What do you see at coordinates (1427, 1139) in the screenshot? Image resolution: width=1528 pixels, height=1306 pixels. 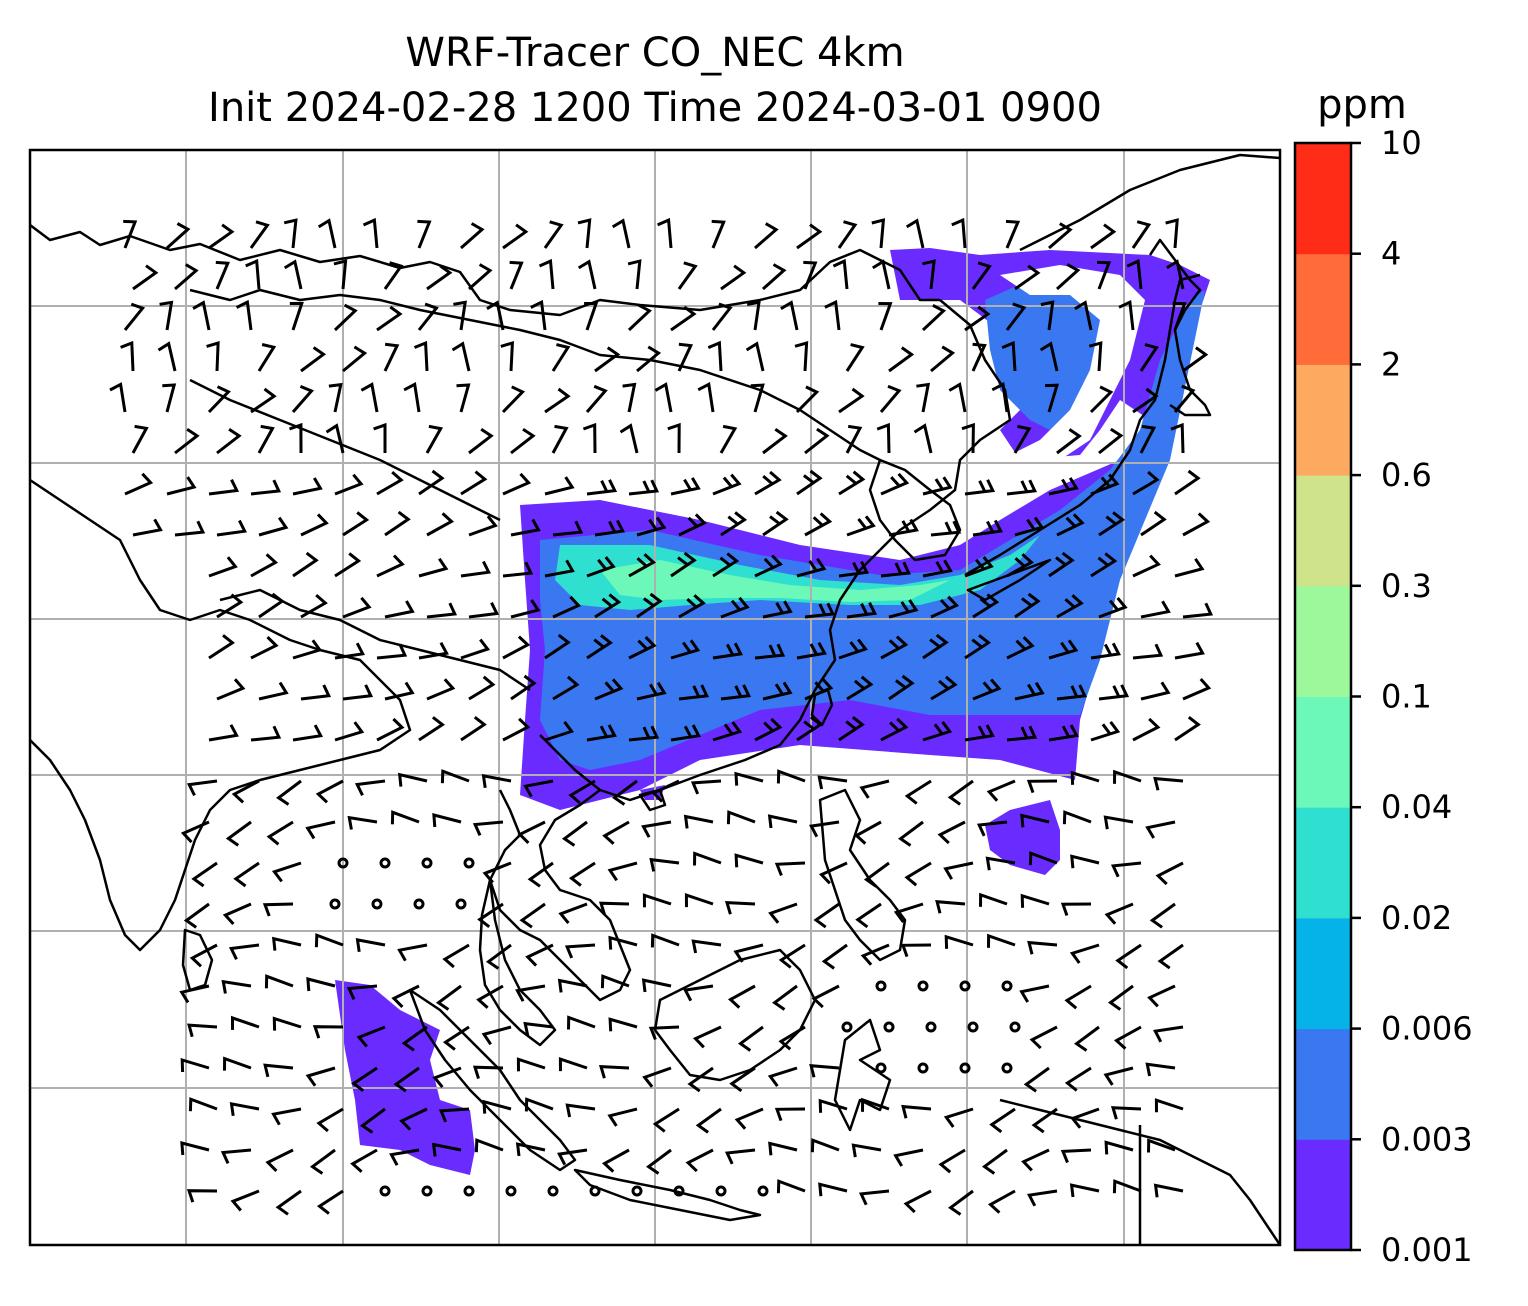 I see `colorbar-tick-label: 0.003` at bounding box center [1427, 1139].